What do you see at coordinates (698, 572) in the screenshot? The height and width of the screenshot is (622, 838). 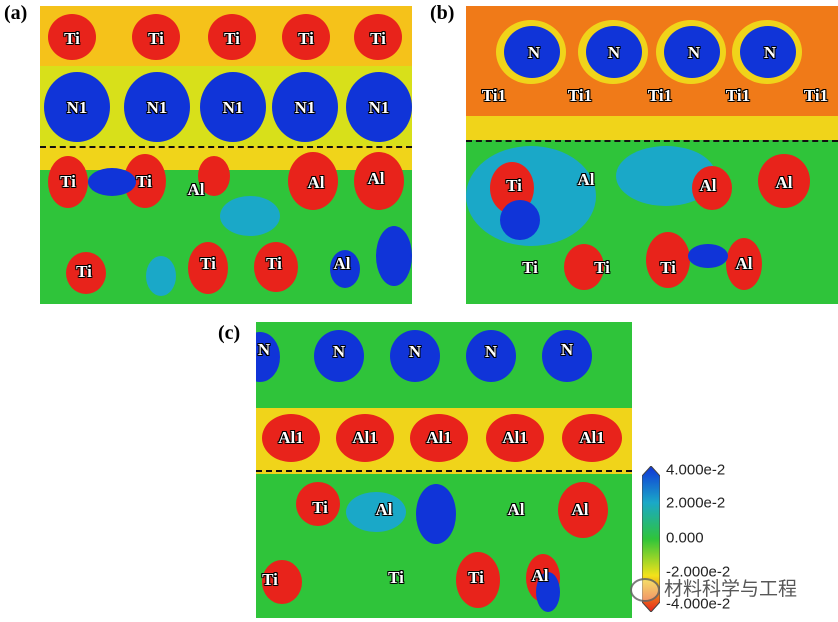 I see `legend-tick-label: -2.000e-2` at bounding box center [698, 572].